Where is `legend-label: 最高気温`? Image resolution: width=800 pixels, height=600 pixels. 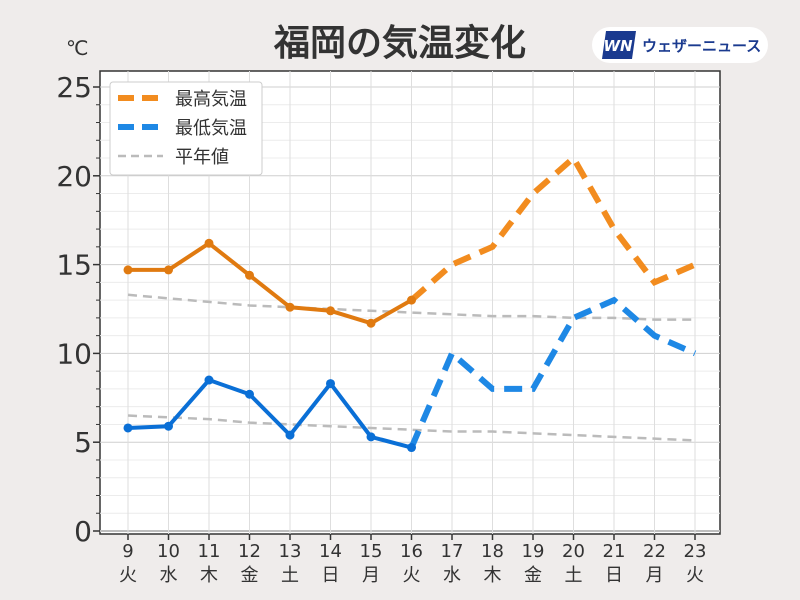
legend-label: 最高気温 is located at coordinates (211, 99).